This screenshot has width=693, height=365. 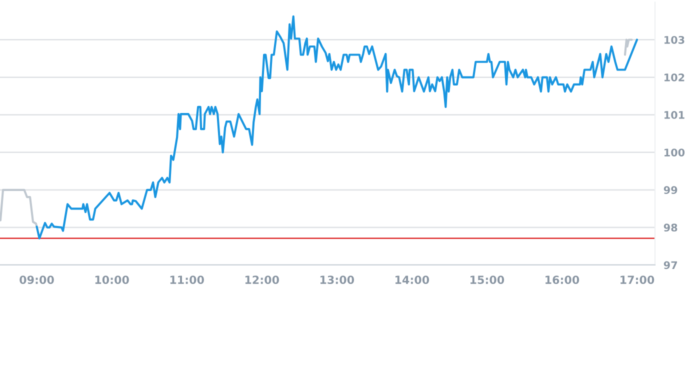 I want to click on y-tick-label: 99, so click(x=671, y=190).